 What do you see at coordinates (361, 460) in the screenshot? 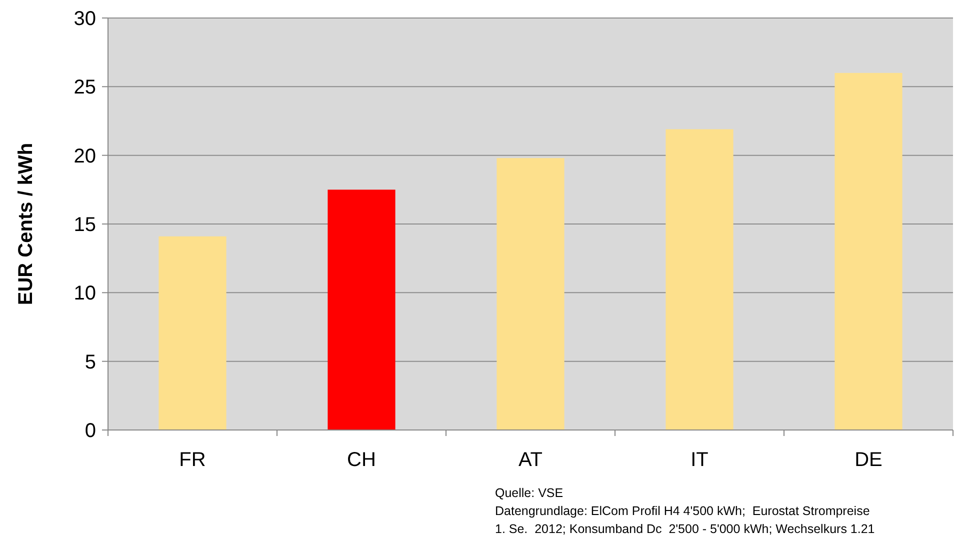
I see `x-tick-label: CH` at bounding box center [361, 460].